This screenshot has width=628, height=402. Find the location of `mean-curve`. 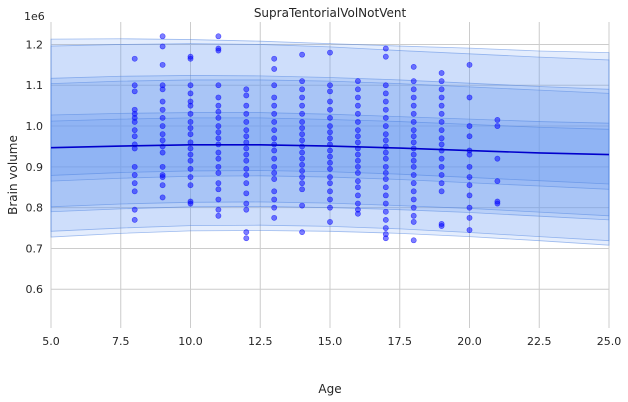

mean-curve is located at coordinates (330, 150).